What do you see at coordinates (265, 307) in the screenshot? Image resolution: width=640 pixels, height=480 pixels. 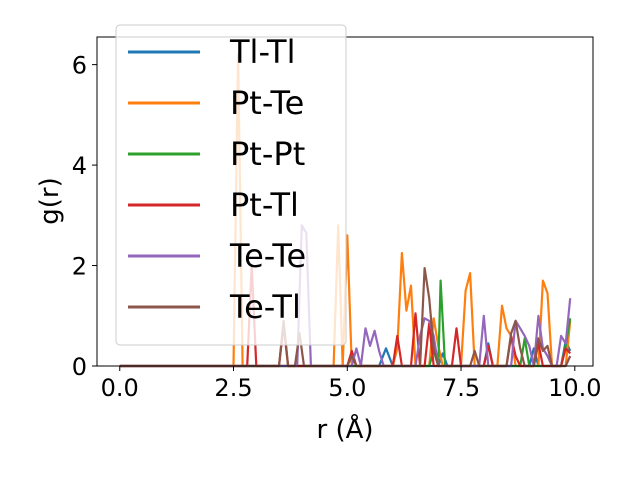 I see `legend-label-te-tl: Te-Tl` at bounding box center [265, 307].